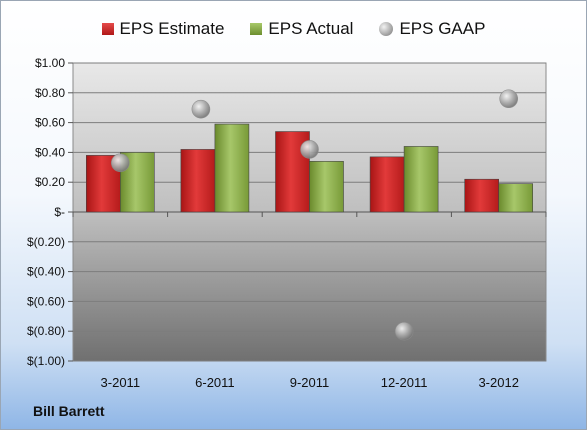 The width and height of the screenshot is (587, 430). I want to click on legend-swatch-gaap, so click(386, 29).